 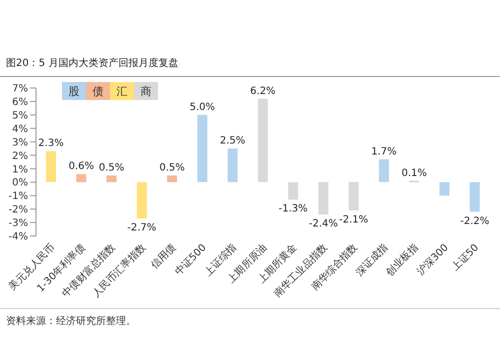 What do you see at coordinates (18, 237) in the screenshot?
I see `y-tick-label: -4%` at bounding box center [18, 237].